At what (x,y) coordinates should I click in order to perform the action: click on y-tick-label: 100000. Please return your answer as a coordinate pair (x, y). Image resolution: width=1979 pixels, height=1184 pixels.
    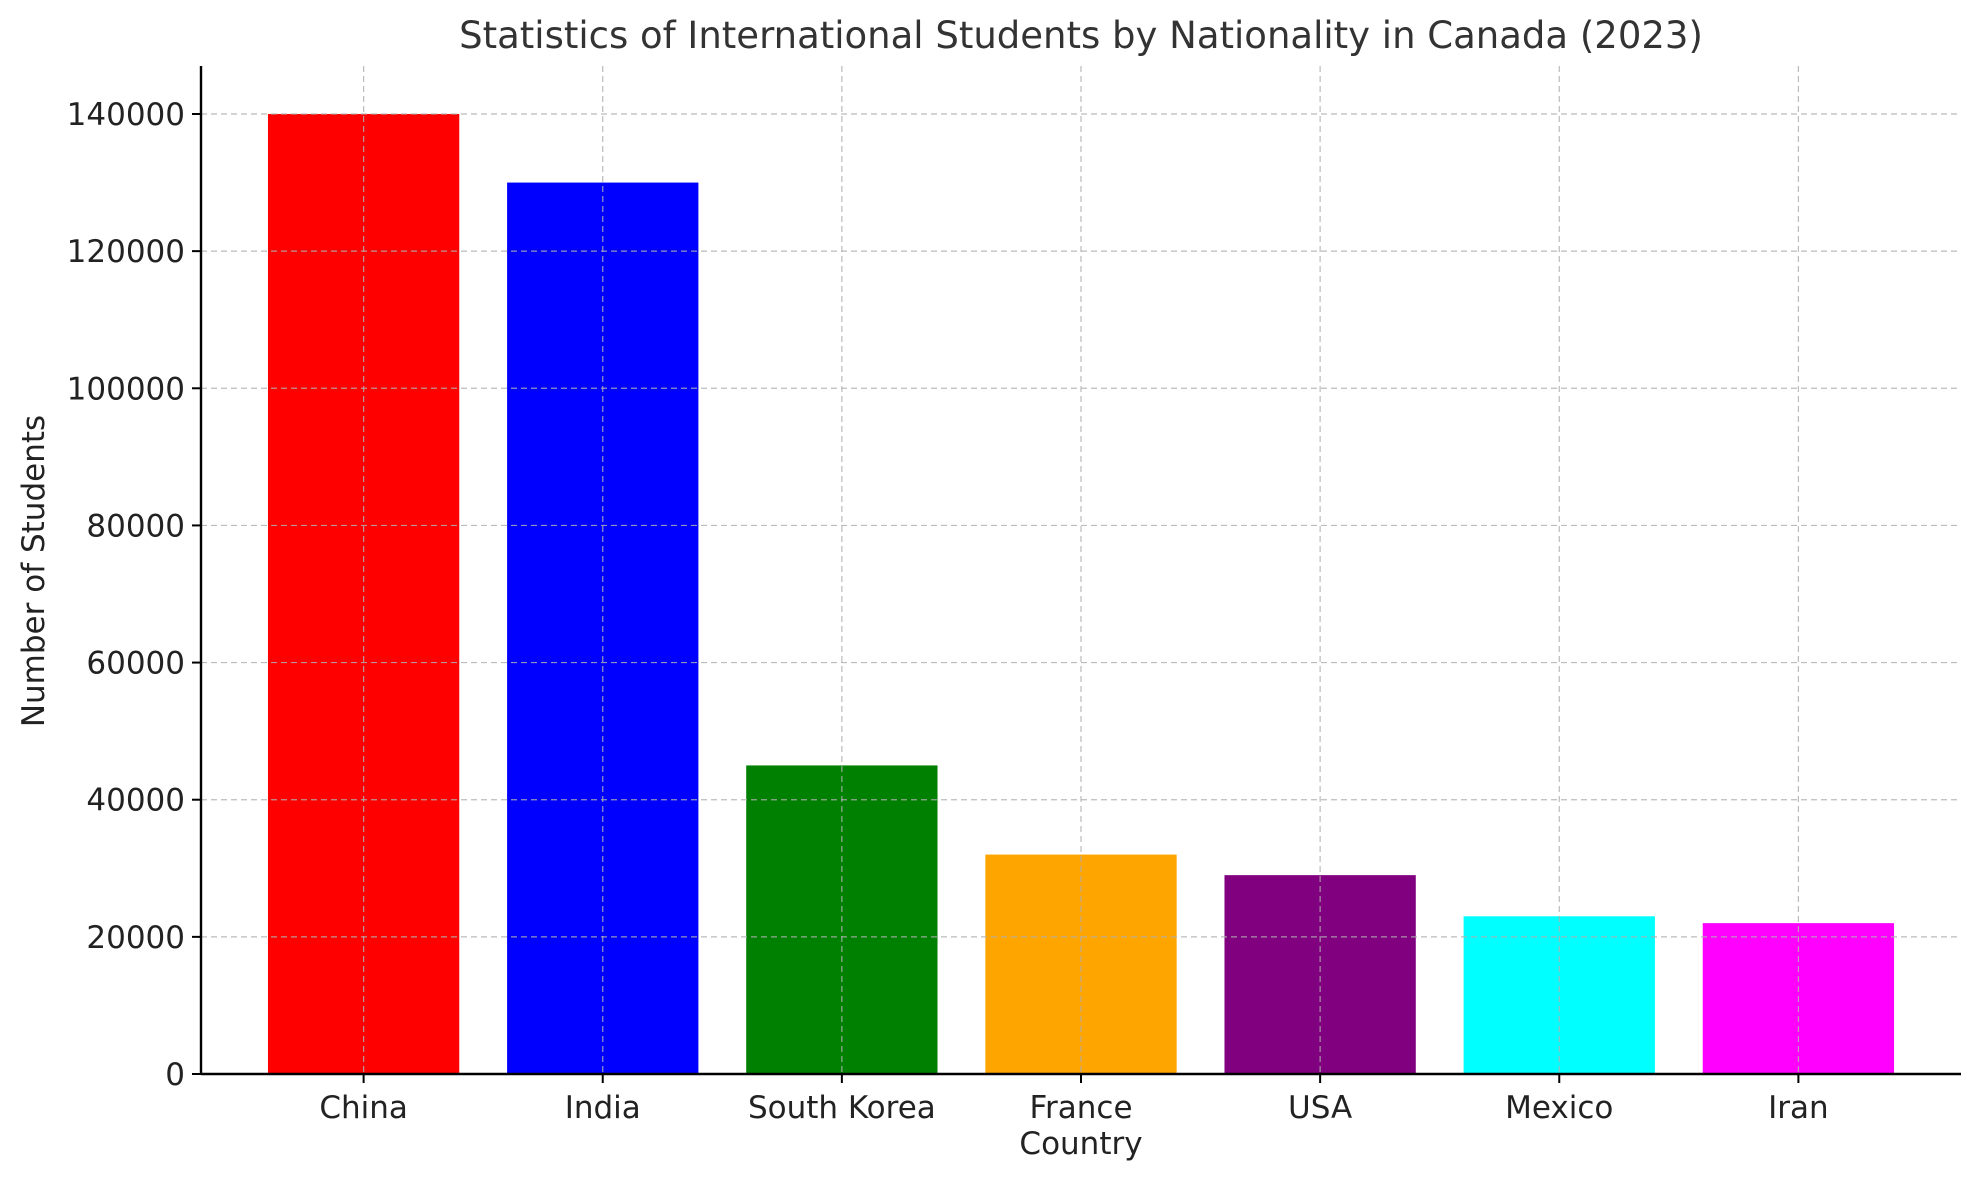
    Looking at the image, I should click on (126, 389).